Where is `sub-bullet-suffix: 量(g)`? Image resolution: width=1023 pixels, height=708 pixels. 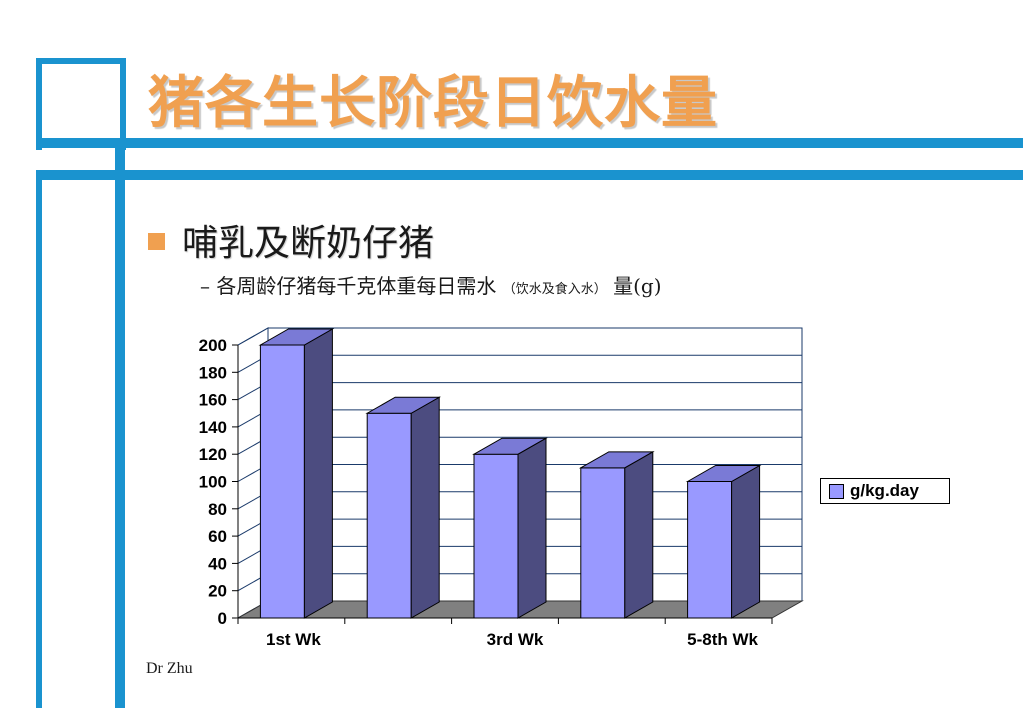 sub-bullet-suffix: 量(g) is located at coordinates (637, 286).